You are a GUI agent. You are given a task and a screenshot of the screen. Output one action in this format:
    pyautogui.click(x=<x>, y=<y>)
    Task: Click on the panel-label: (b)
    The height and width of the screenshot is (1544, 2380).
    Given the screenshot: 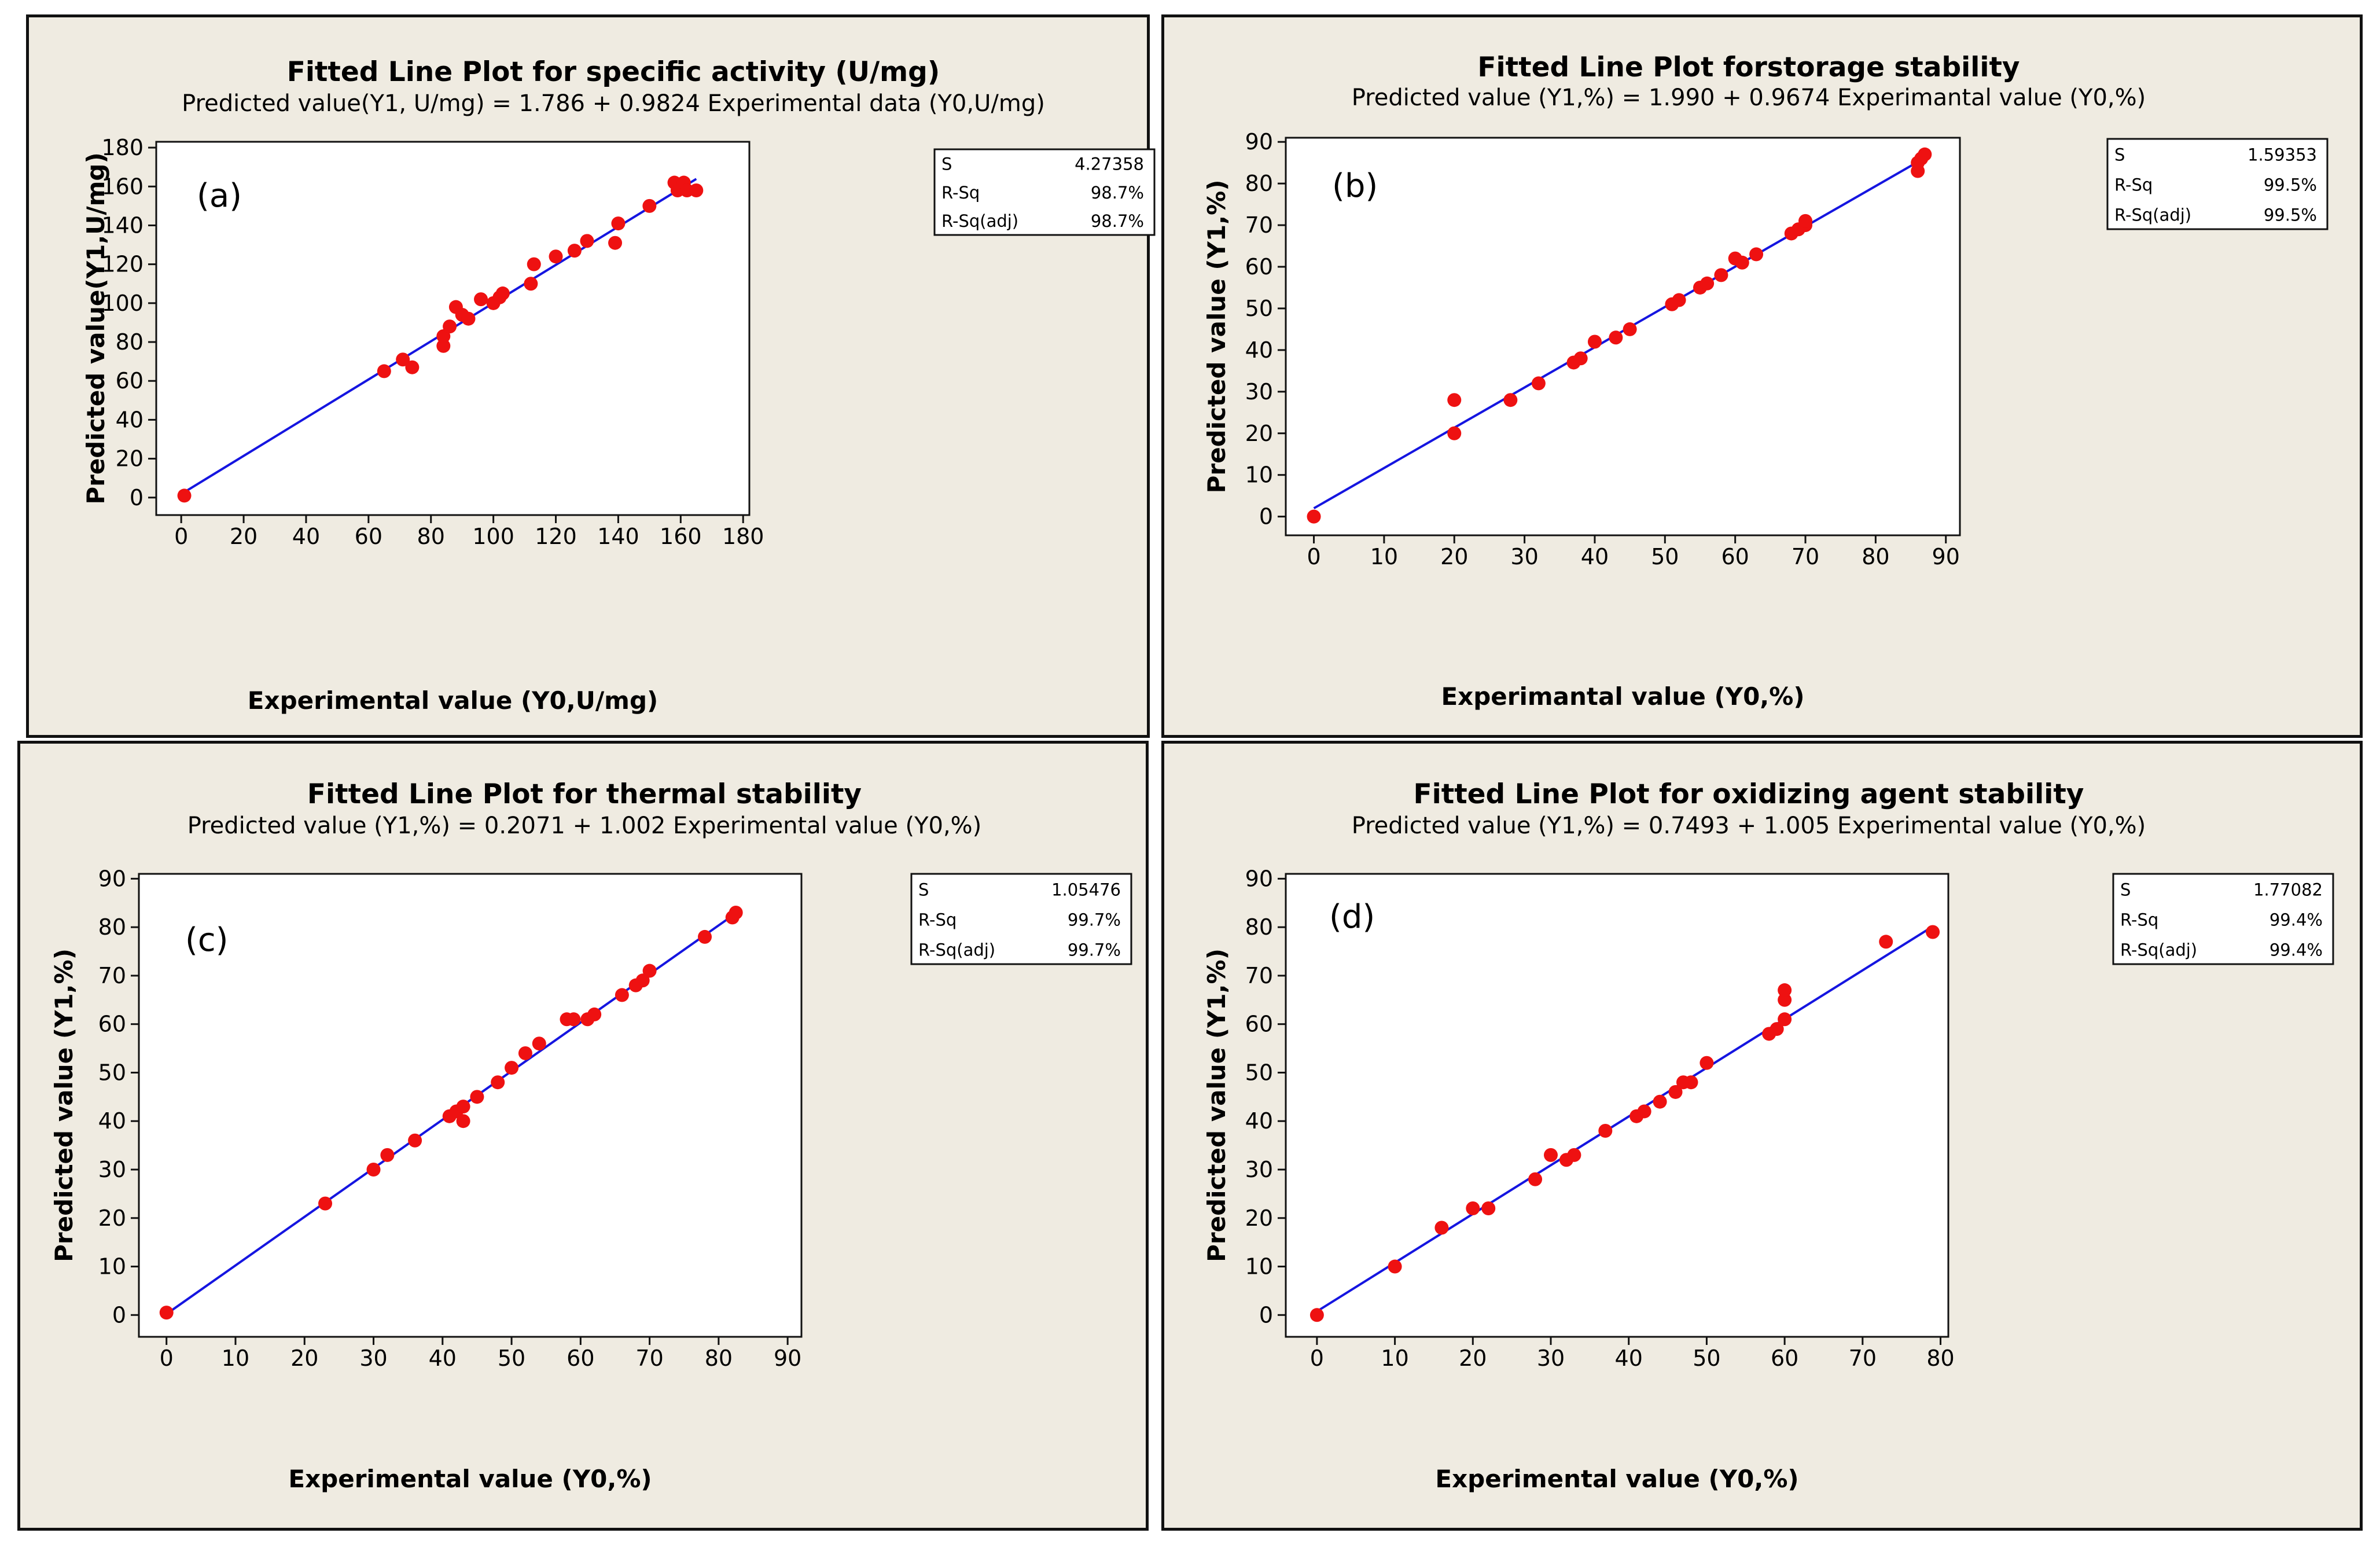 What is the action you would take?
    pyautogui.click(x=1355, y=186)
    